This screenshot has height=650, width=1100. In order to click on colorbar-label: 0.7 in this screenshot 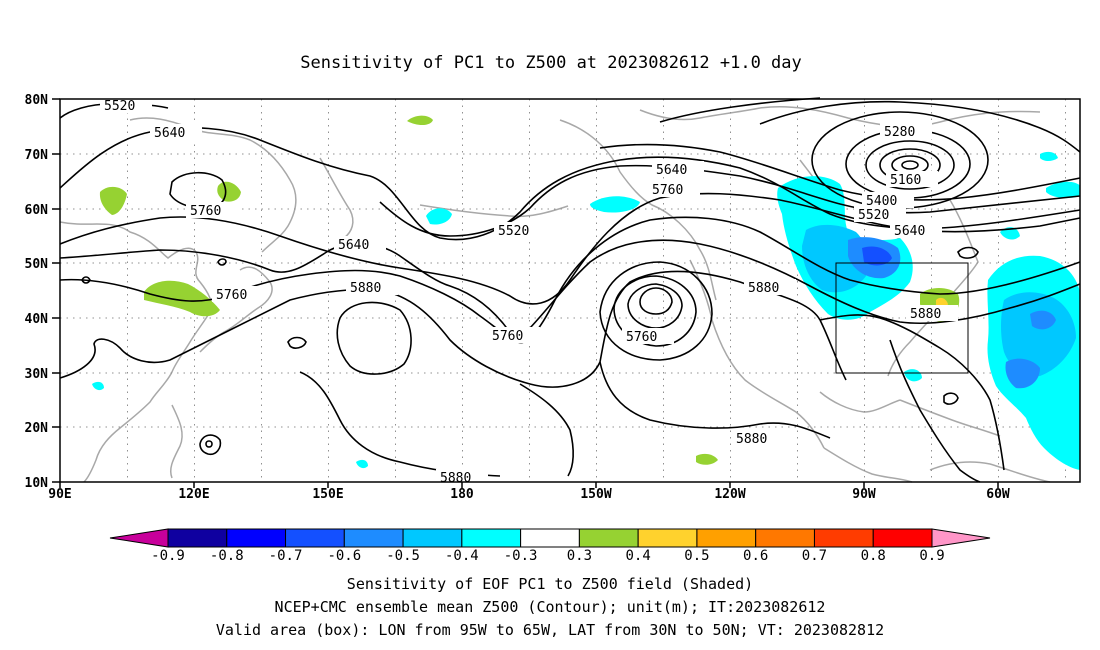, I will do `click(814, 556)`.